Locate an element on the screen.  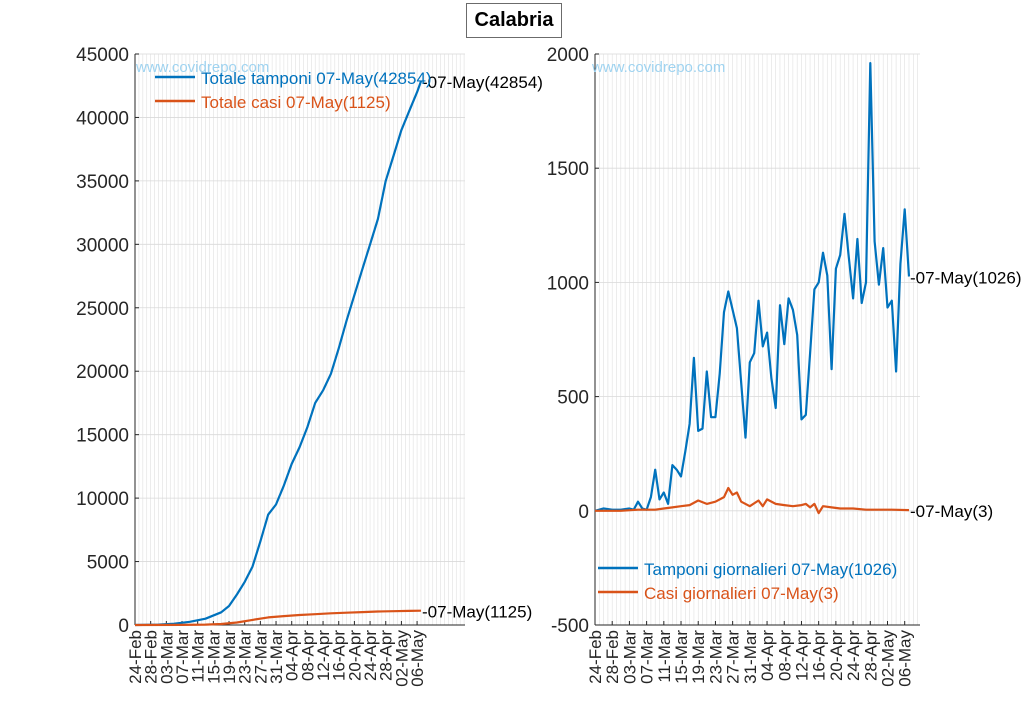
y-tick-label: 1000 is located at coordinates (568, 283).